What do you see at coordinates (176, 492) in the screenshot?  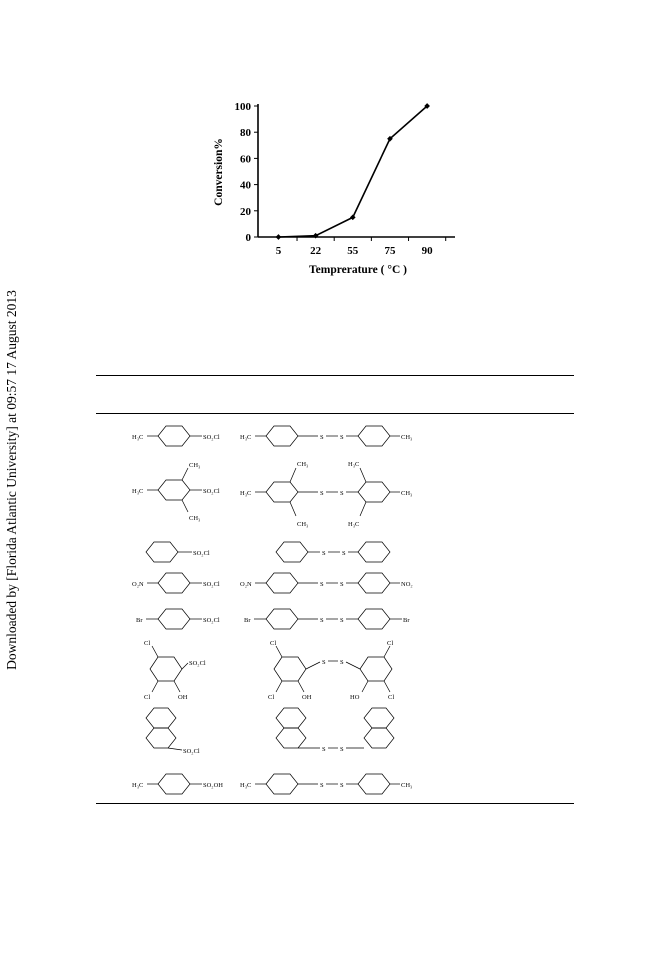 I see `table-row-2-reactant: H₃C CH₃ CH₃ SO₂Cl` at bounding box center [176, 492].